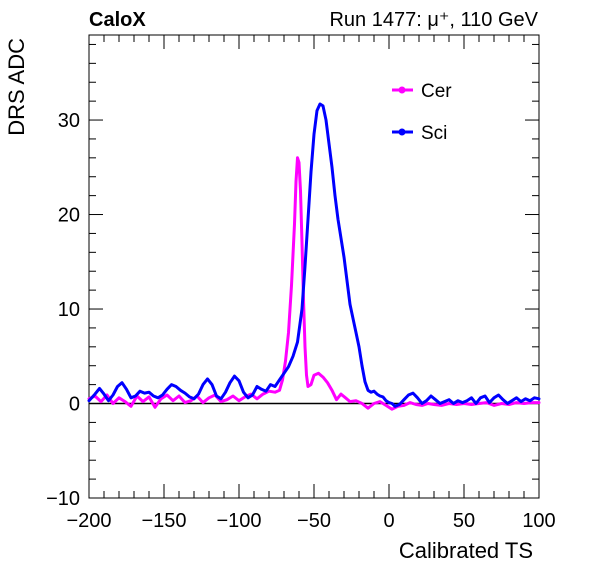 Image resolution: width=596 pixels, height=572 pixels. Describe the element at coordinates (422, 112) in the screenshot. I see `legend: Cer Sci` at that location.